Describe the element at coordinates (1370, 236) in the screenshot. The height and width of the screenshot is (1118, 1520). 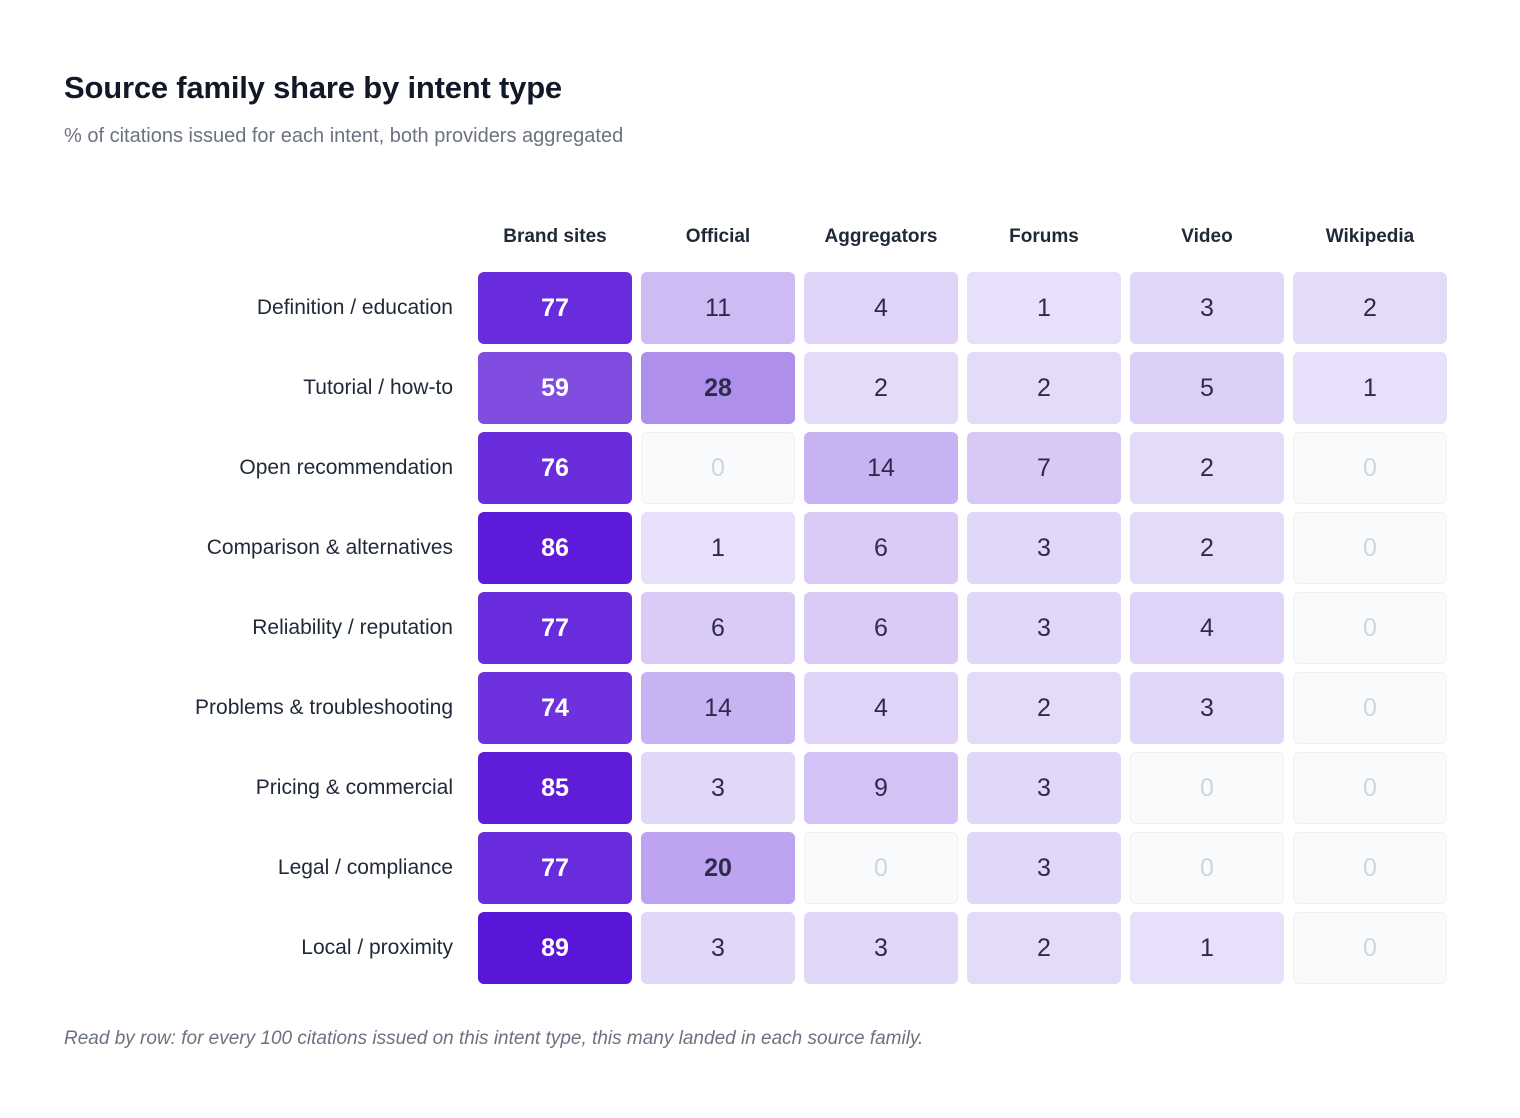
I see `column-header: Wikipedia` at that location.